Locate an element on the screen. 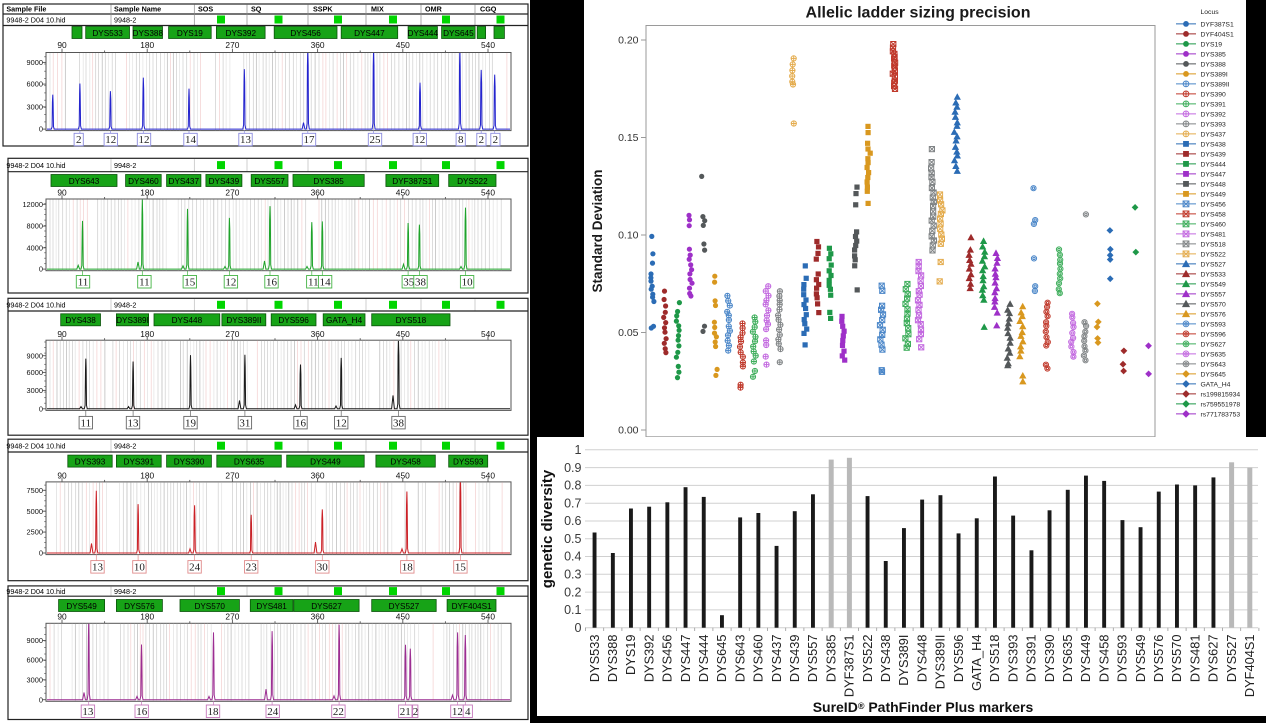 The image size is (1266, 723). svg-text: 9000 is located at coordinates (35, 355).